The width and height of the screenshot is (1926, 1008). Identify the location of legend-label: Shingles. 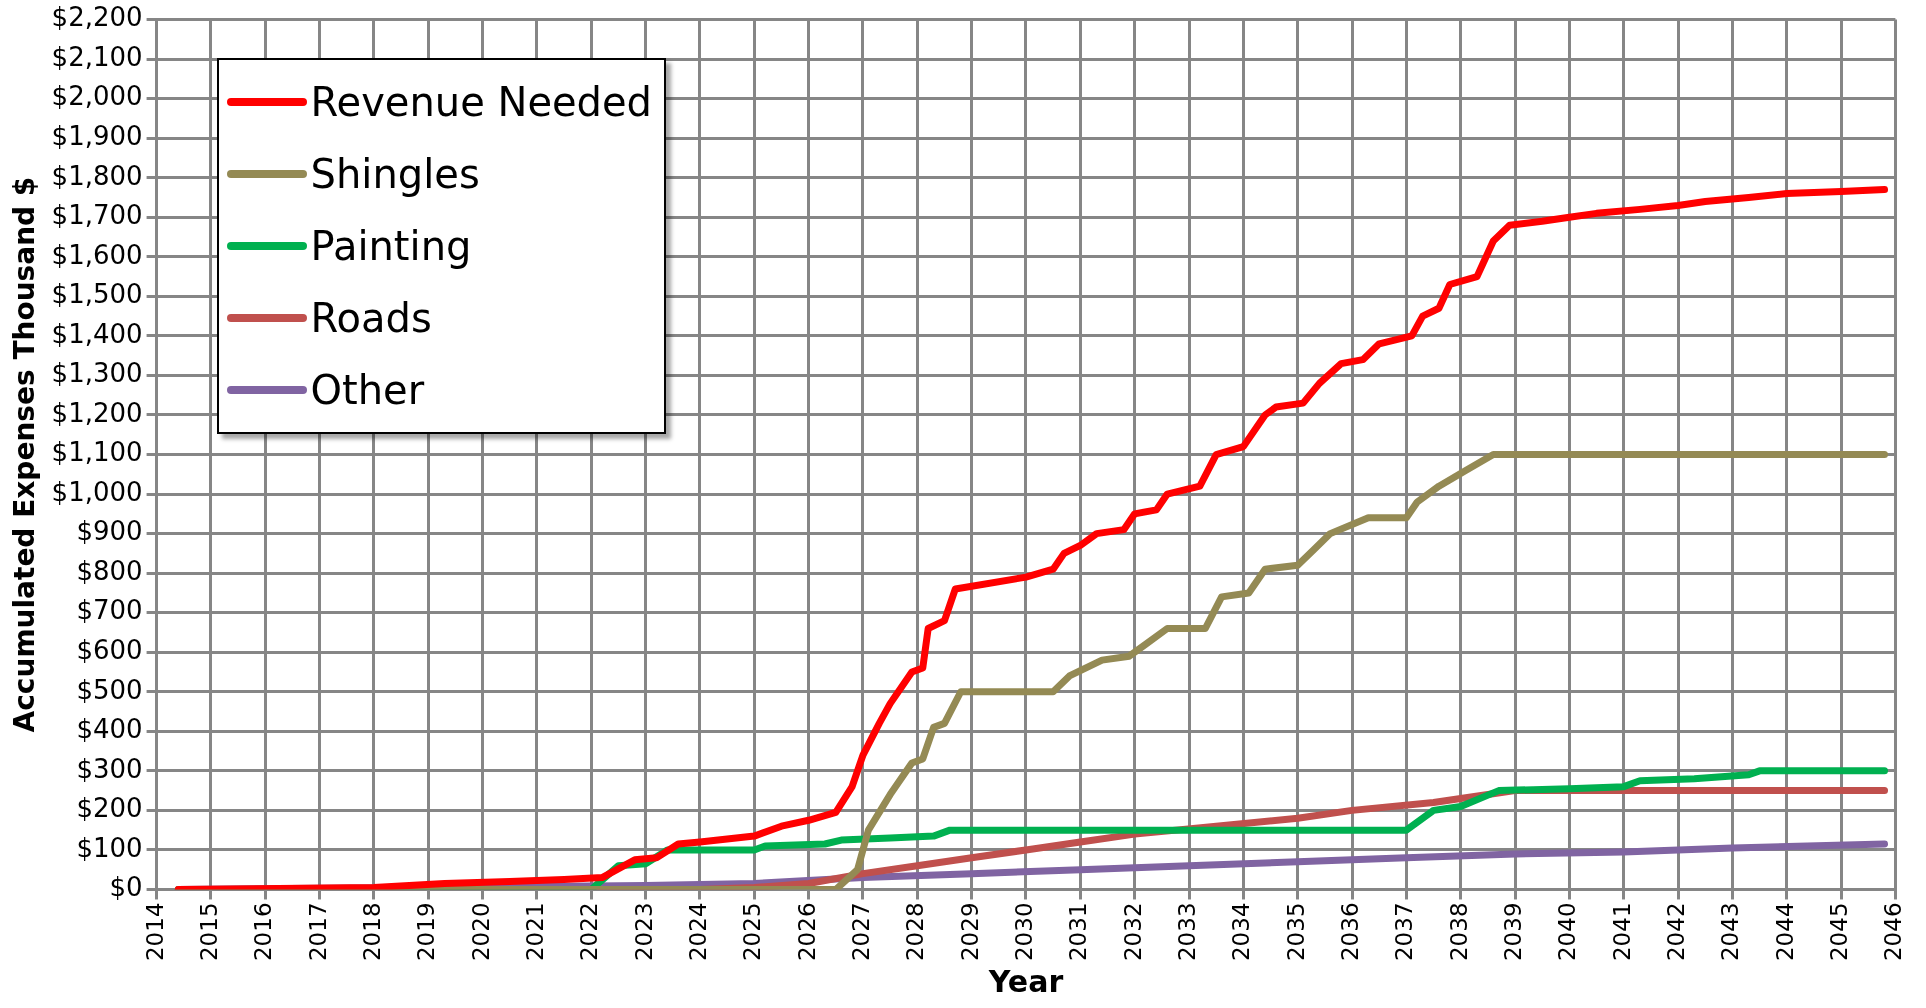
(395, 173).